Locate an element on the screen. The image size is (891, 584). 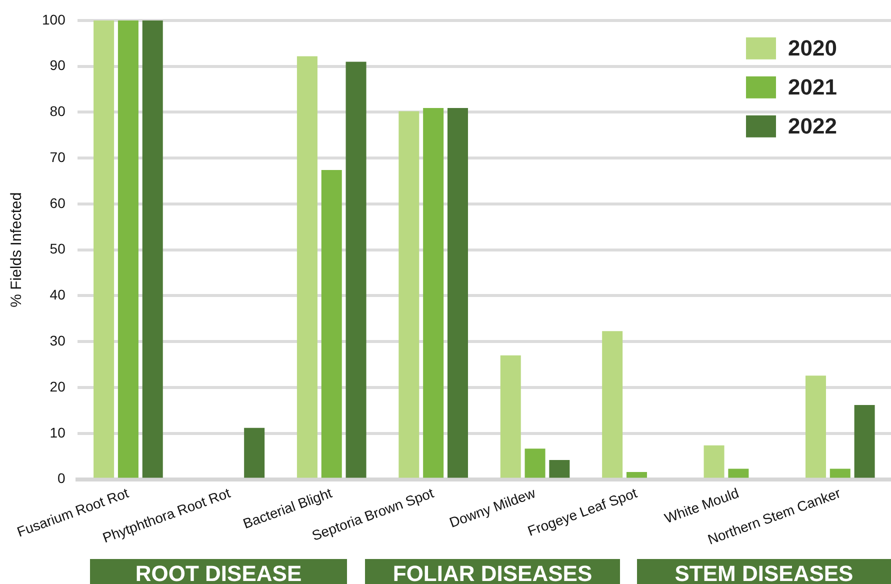
y-tick-label: 80 is located at coordinates (58, 111).